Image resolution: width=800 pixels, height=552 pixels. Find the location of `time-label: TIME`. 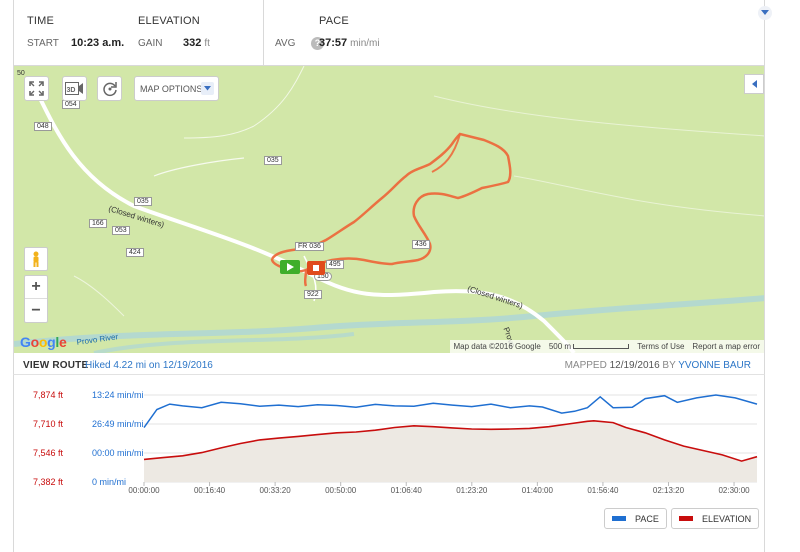

time-label: TIME is located at coordinates (41, 21).